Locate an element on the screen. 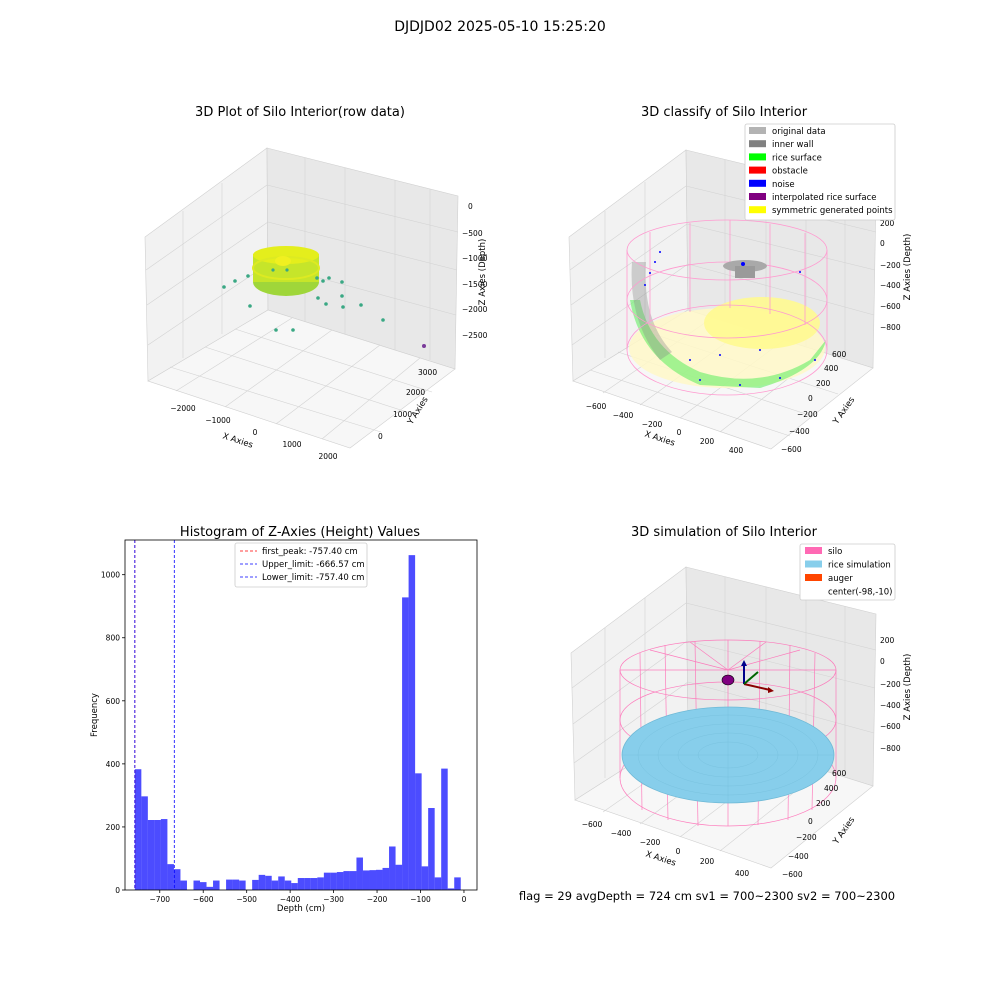  classify-3d-panel: 3D classify of Silo Interior is located at coordinates (740, 280).